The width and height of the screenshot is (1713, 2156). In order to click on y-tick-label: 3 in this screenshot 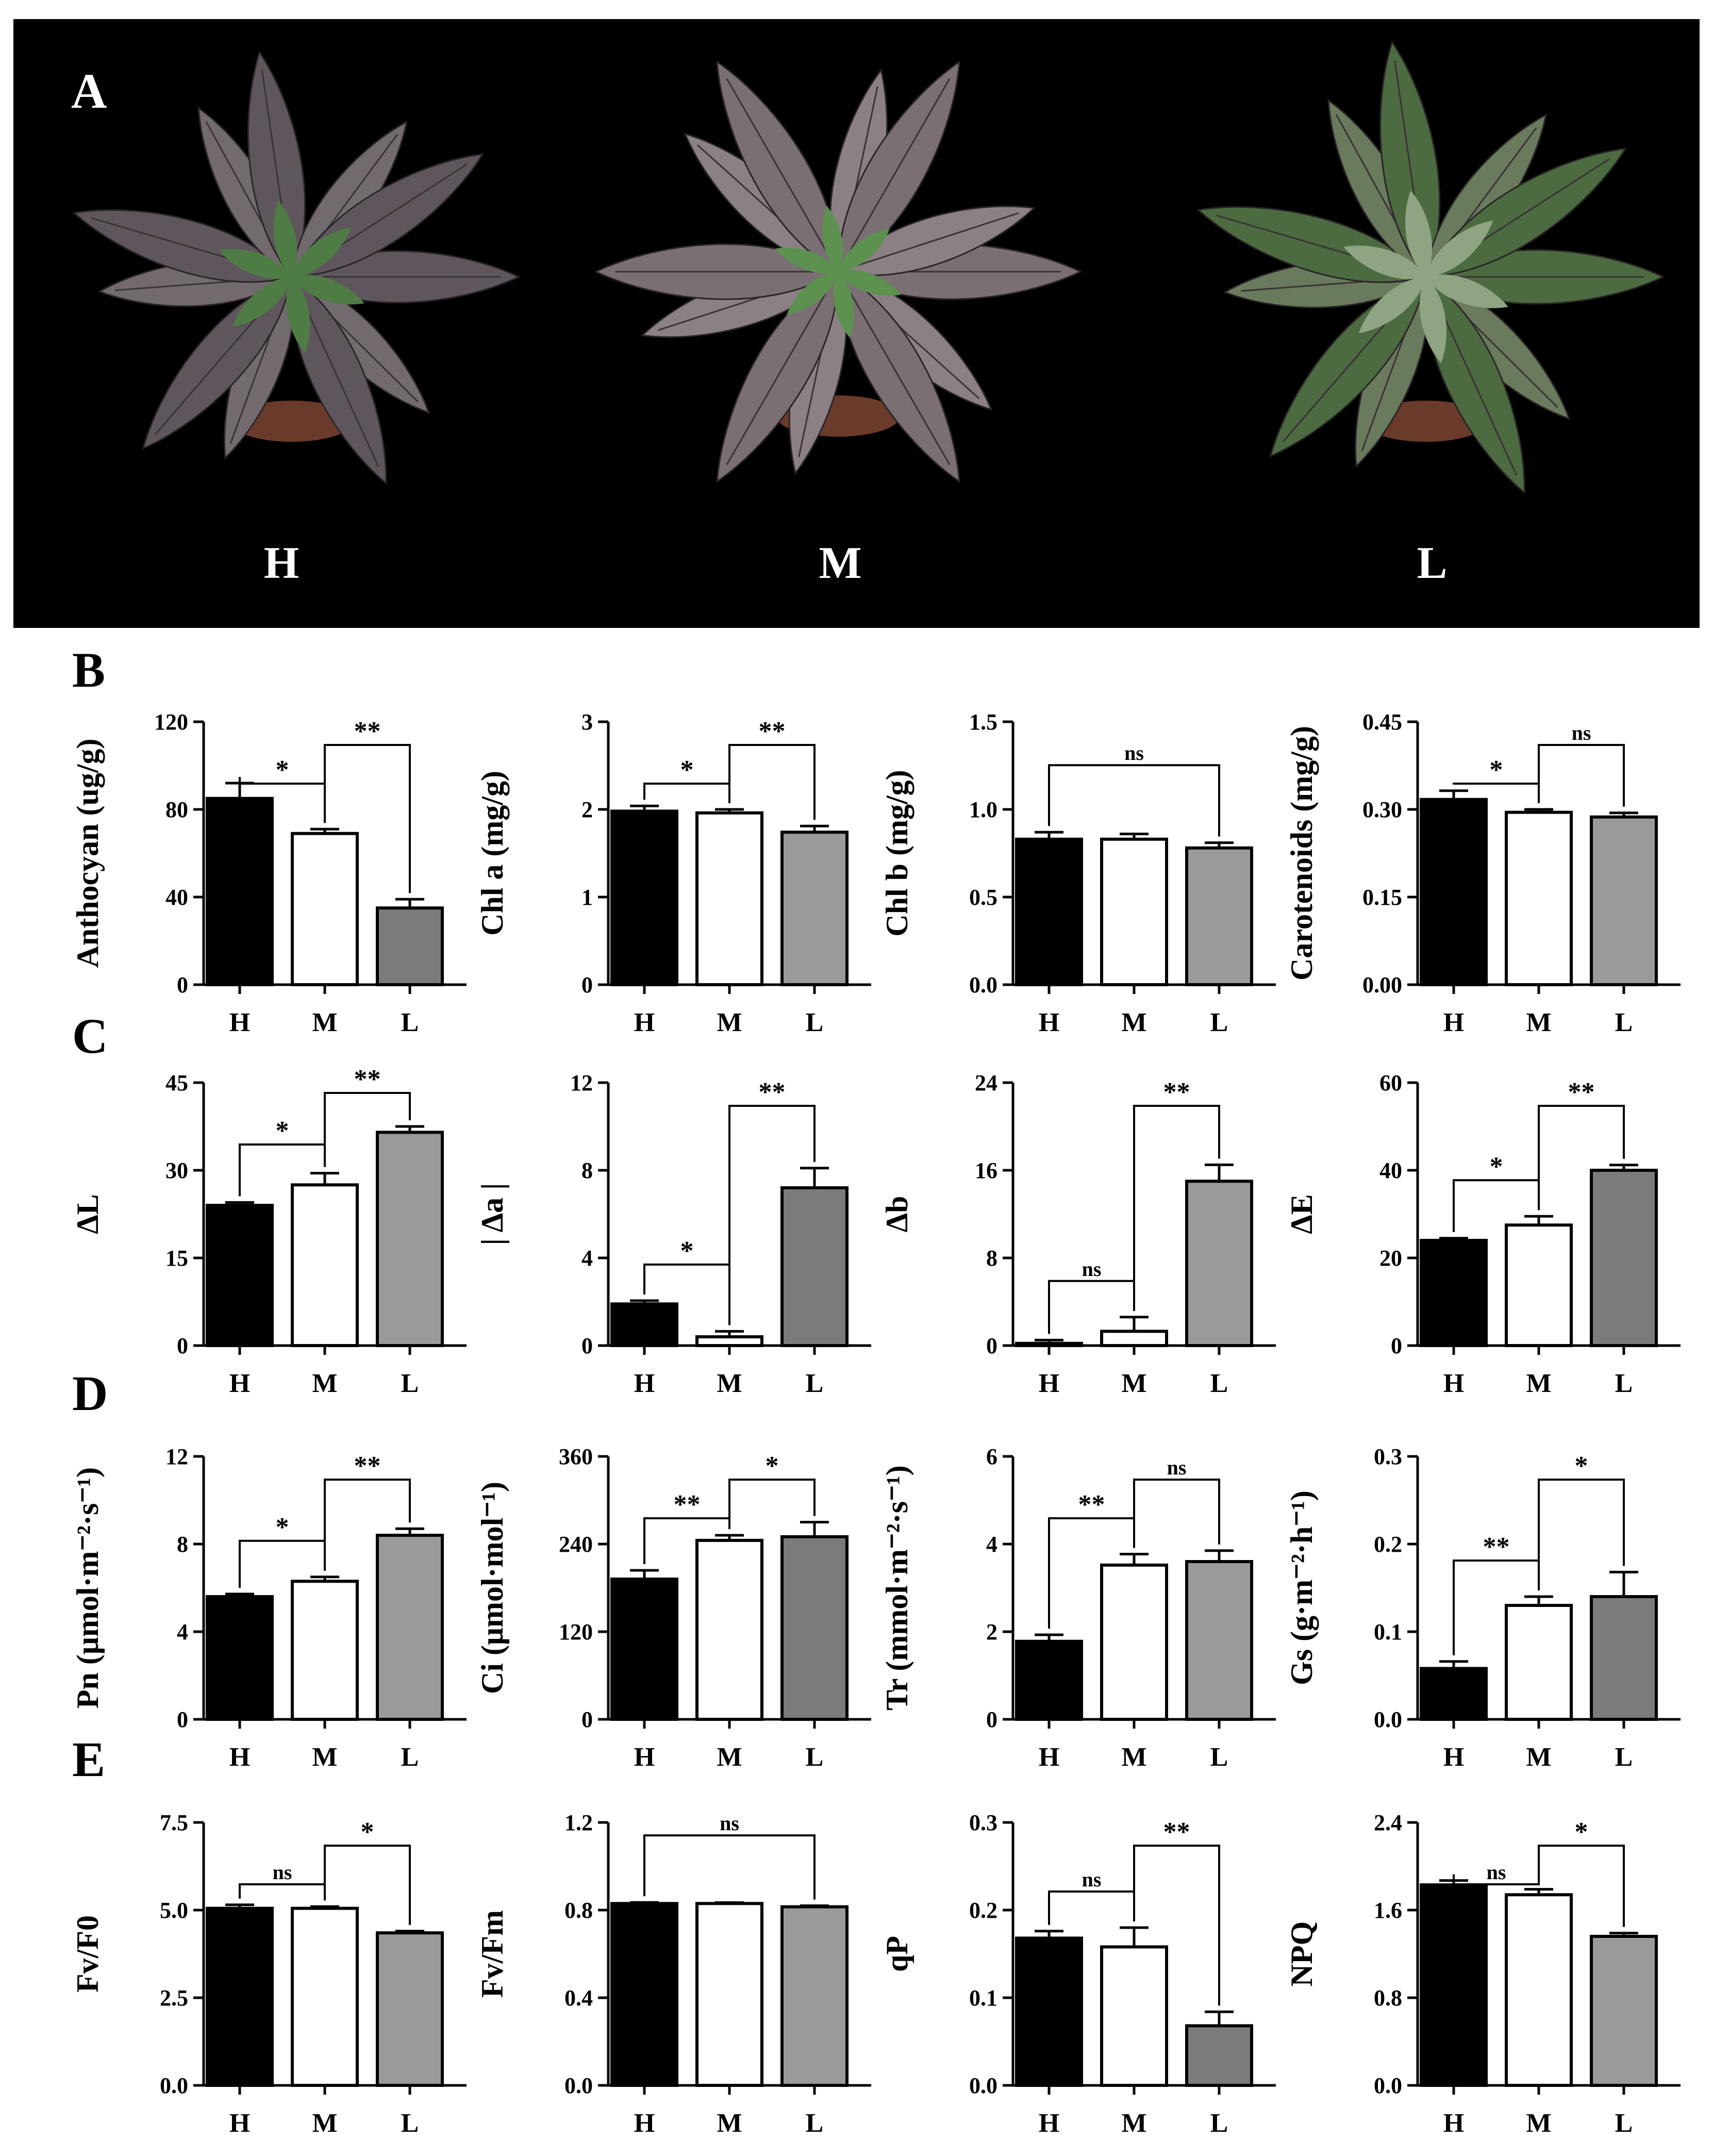, I will do `click(587, 722)`.